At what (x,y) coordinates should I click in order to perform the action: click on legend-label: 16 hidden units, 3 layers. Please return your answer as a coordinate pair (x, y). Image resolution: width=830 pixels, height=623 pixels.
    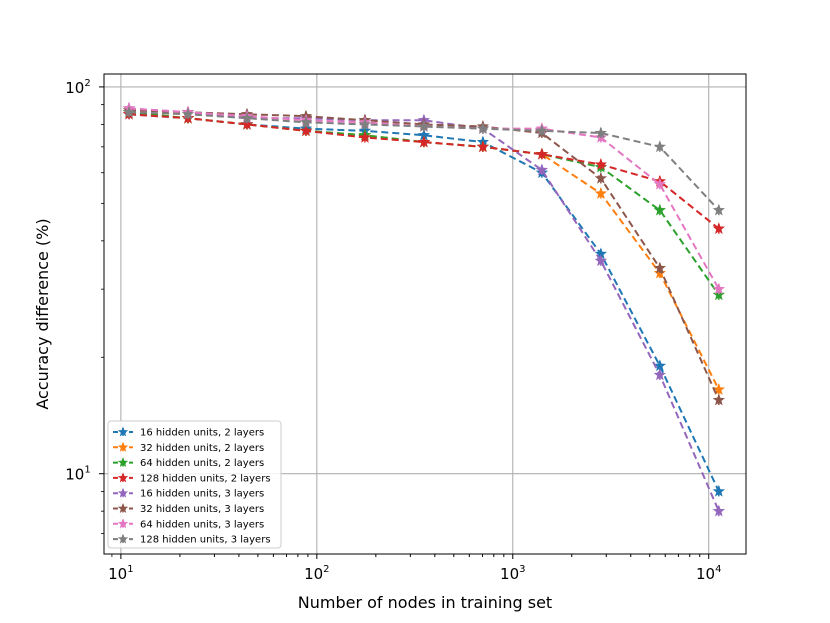
    Looking at the image, I should click on (202, 494).